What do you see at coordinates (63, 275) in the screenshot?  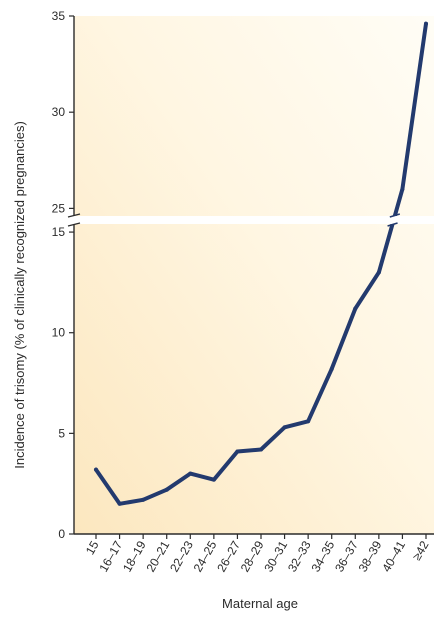 I see `y-axis-ticks: 0 5 10 15 25 30 35` at bounding box center [63, 275].